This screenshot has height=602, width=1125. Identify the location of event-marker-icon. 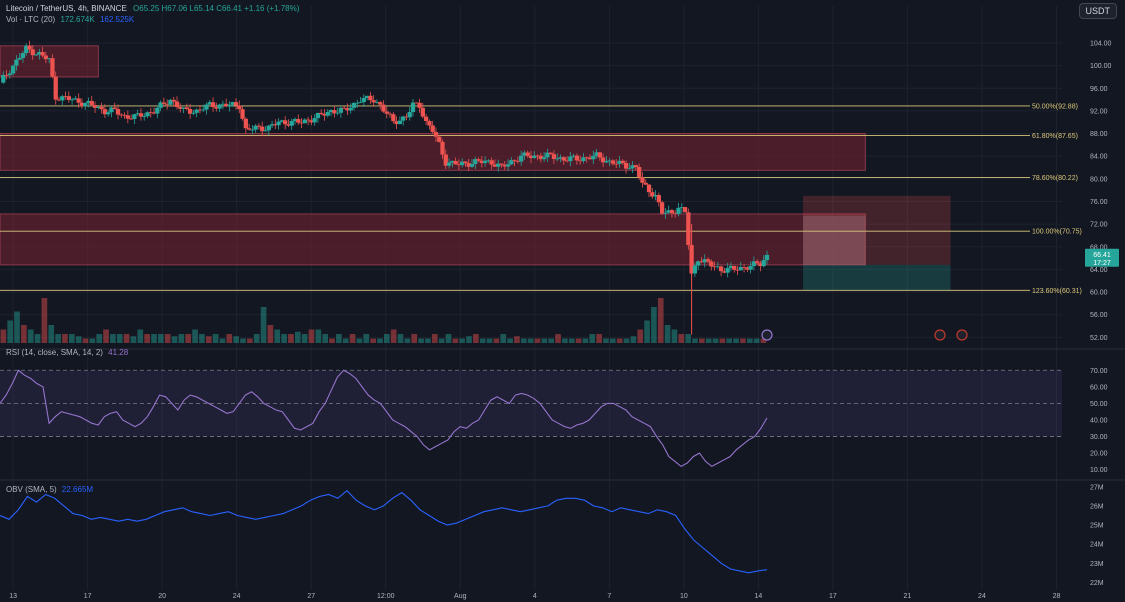
(962, 335).